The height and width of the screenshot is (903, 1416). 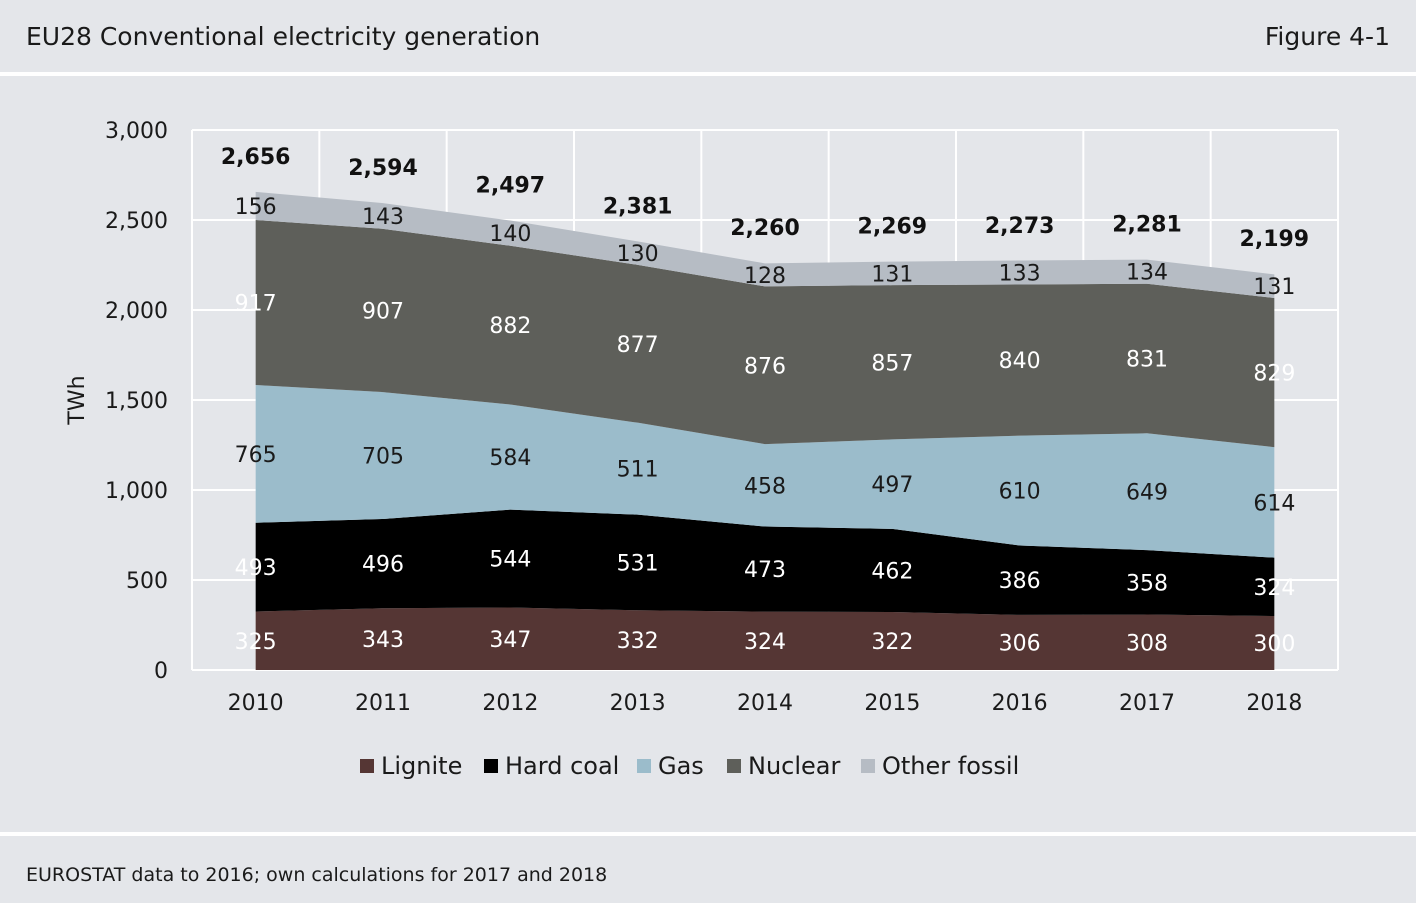 I want to click on data-label-lignite-2017: 308, so click(x=1147, y=643).